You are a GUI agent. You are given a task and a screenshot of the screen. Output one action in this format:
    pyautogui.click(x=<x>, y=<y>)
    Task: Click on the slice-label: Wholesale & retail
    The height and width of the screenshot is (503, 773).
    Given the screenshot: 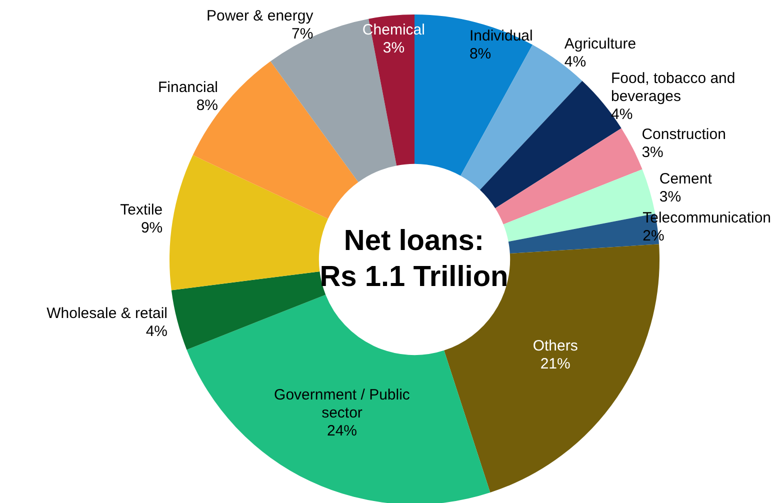 What is the action you would take?
    pyautogui.click(x=107, y=313)
    